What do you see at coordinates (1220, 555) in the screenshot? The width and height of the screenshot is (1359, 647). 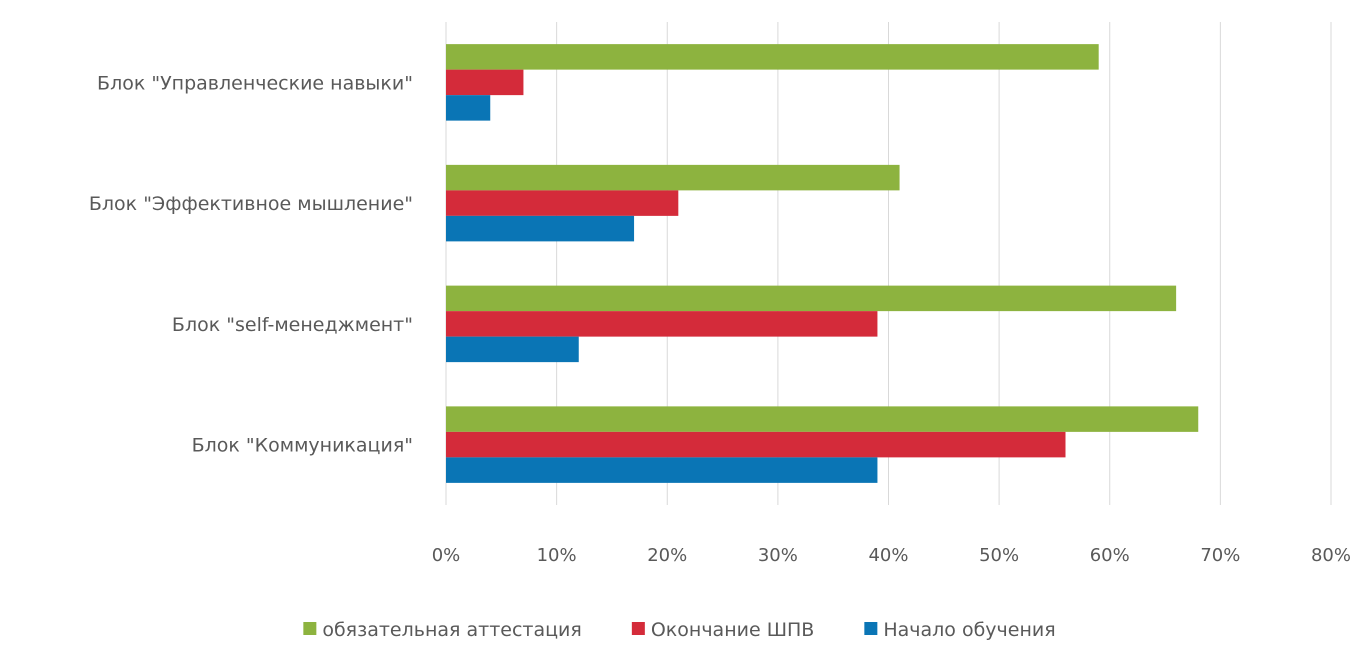 I see `x-tick-label: 70%` at bounding box center [1220, 555].